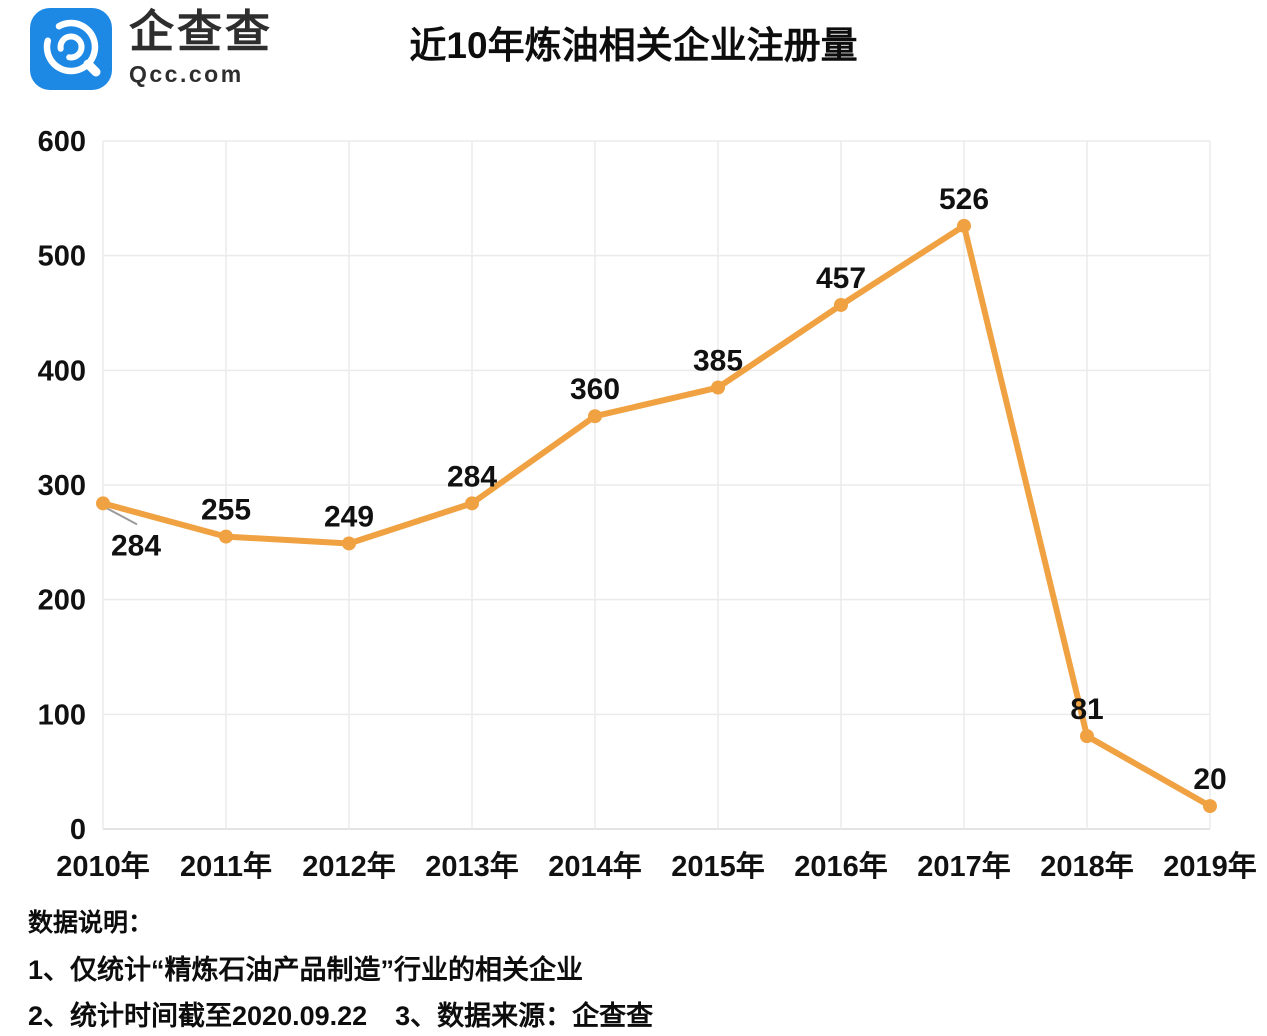 This screenshot has height=1036, width=1267. I want to click on page-title: 近10年炼油相关企业注册量, so click(633, 45).